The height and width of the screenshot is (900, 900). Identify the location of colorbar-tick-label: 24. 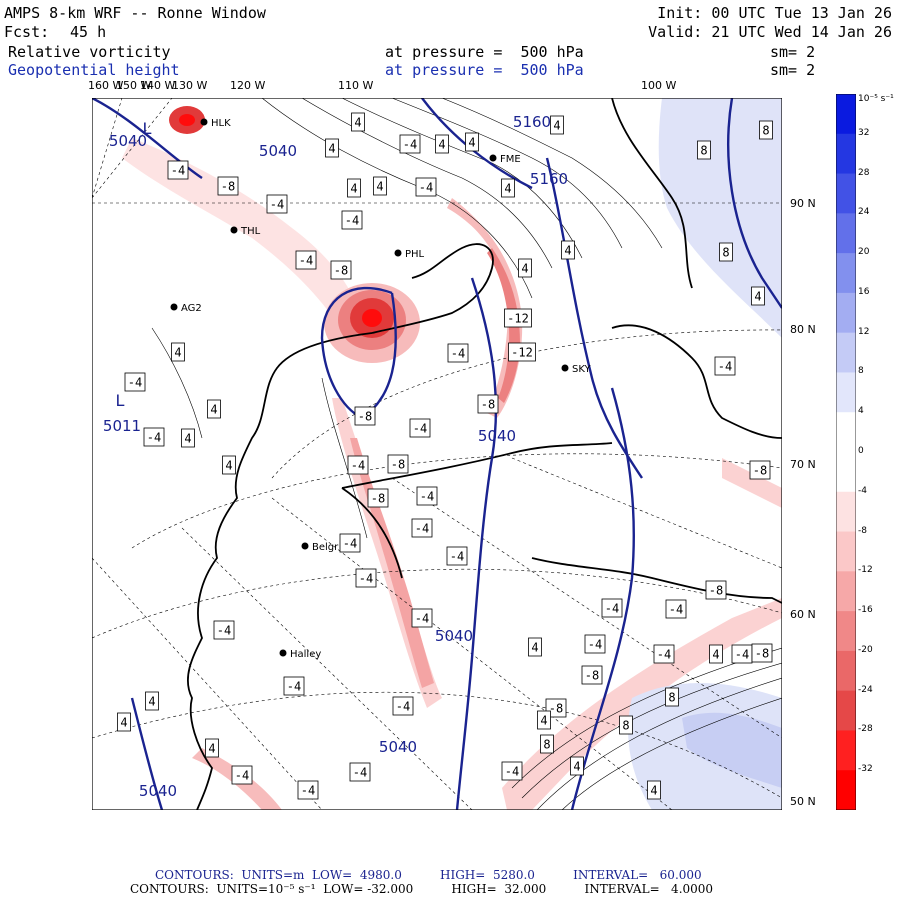
(864, 212).